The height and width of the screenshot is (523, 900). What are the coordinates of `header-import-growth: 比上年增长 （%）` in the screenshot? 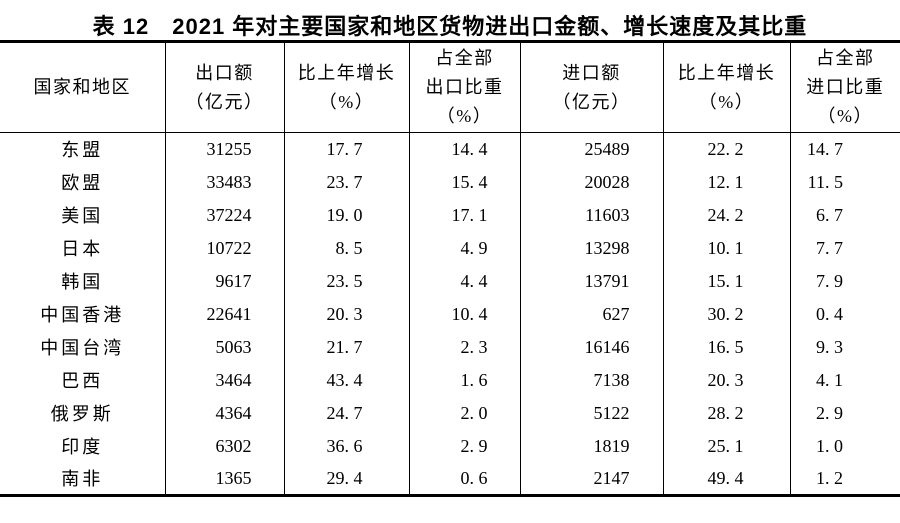 It's located at (726, 87).